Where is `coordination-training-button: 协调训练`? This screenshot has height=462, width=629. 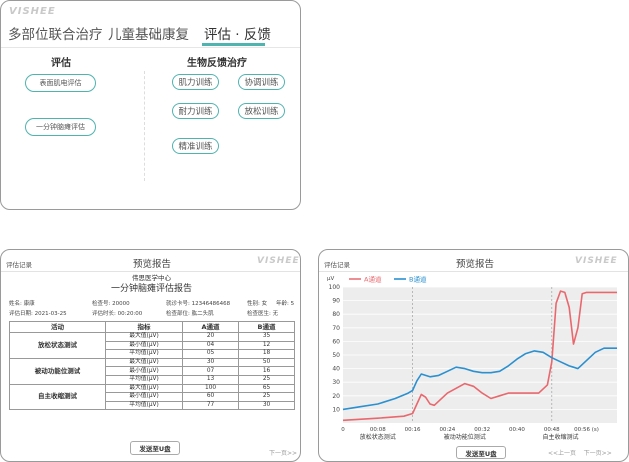
coordination-training-button: 协调训练 is located at coordinates (261, 82).